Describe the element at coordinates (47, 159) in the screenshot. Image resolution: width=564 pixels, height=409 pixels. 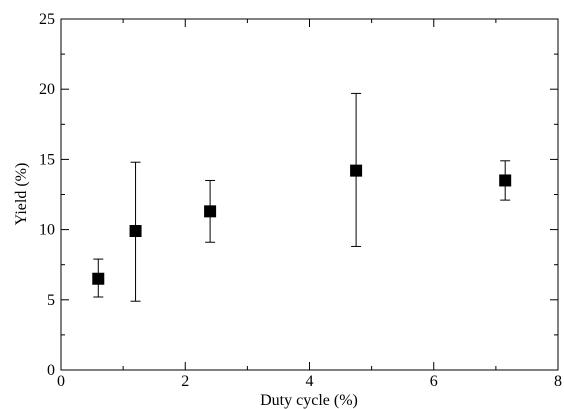
I see `y-tick-label: 15` at that location.